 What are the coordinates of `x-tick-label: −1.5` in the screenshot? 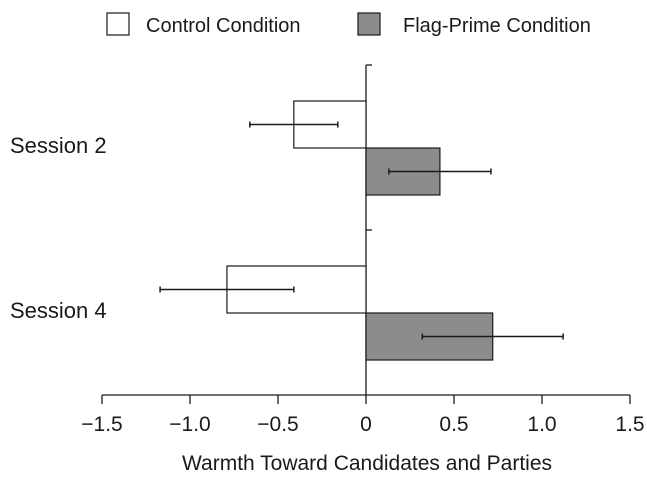 It's located at (101, 424).